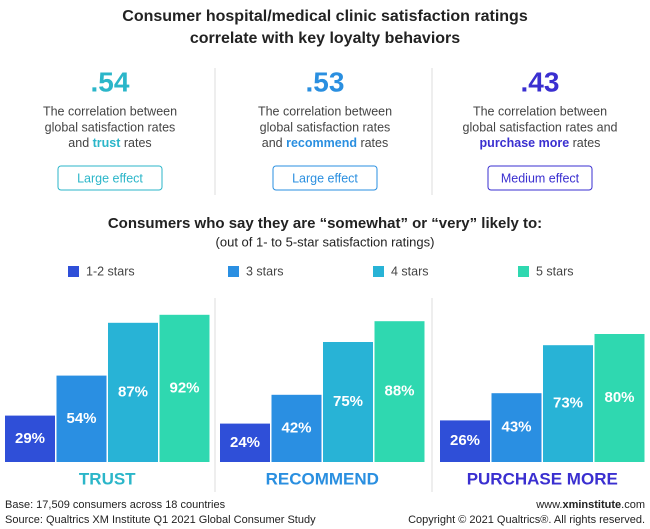 The image size is (650, 529). What do you see at coordinates (540, 127) in the screenshot?
I see `description: global satisfaction rates and` at bounding box center [540, 127].